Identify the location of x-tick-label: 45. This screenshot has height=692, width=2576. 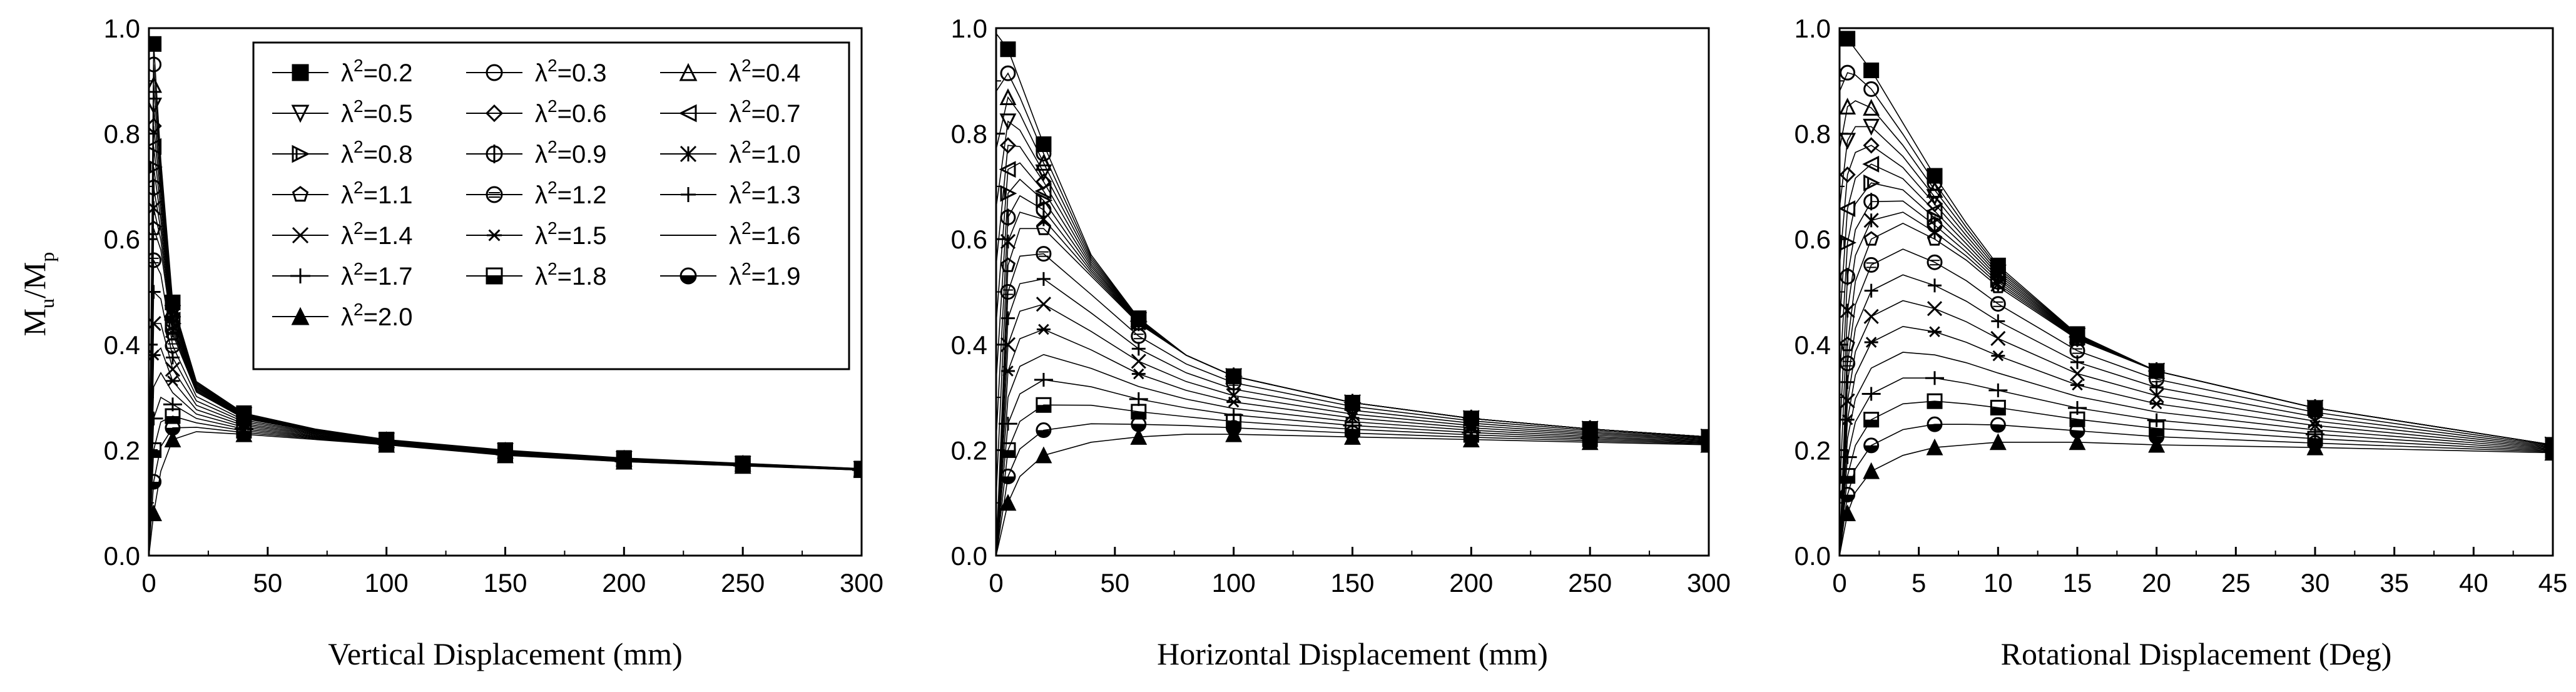
(2553, 583).